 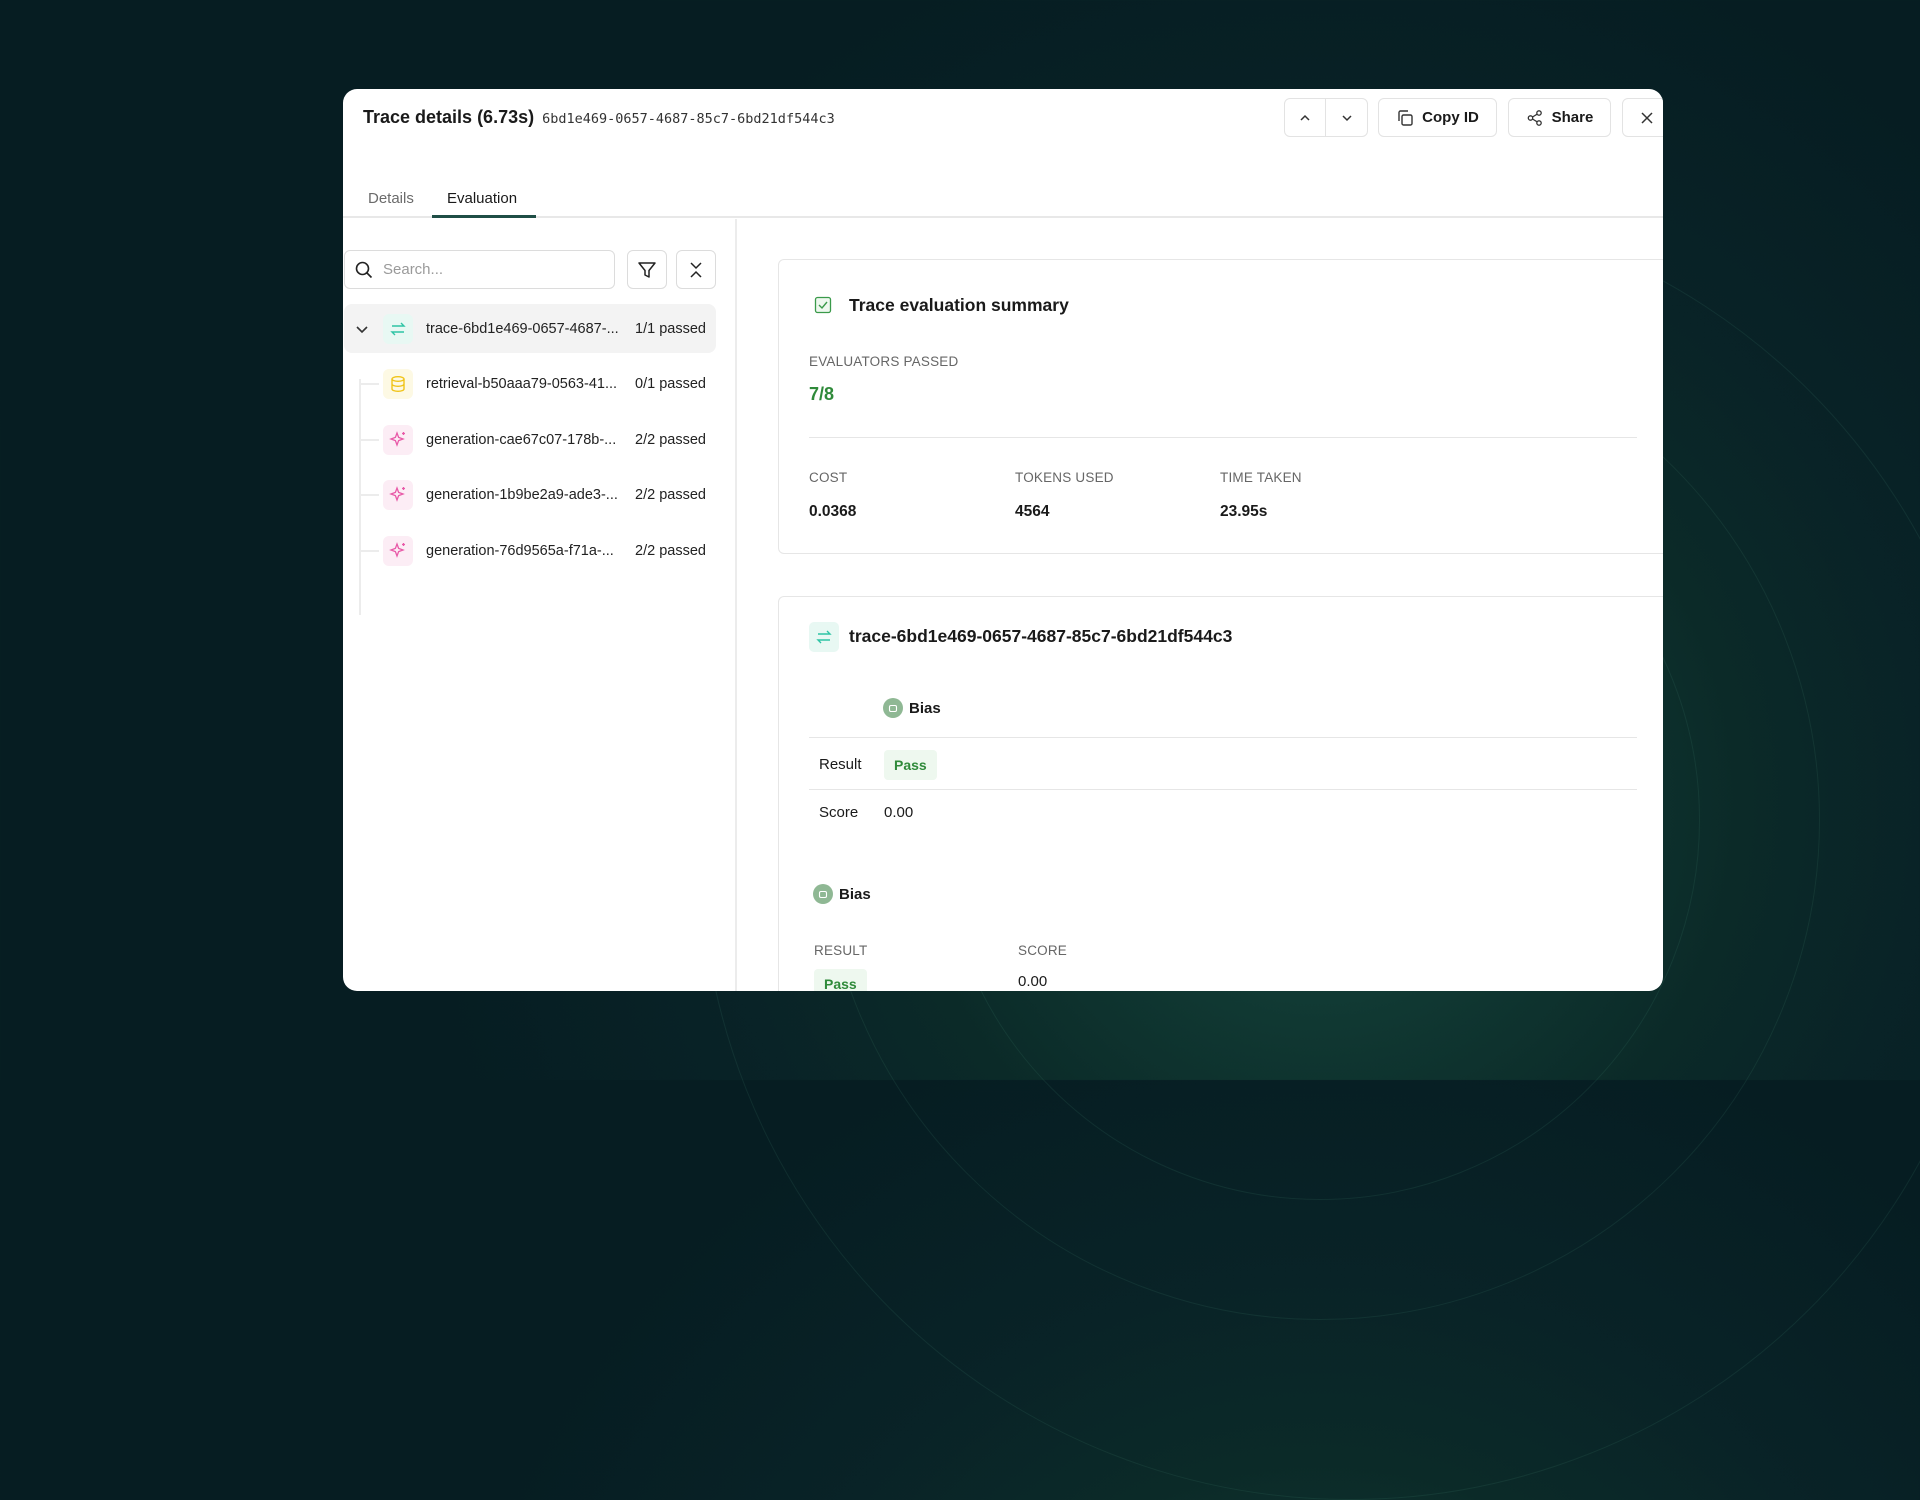 I want to click on cost-label: COST, so click(x=828, y=477).